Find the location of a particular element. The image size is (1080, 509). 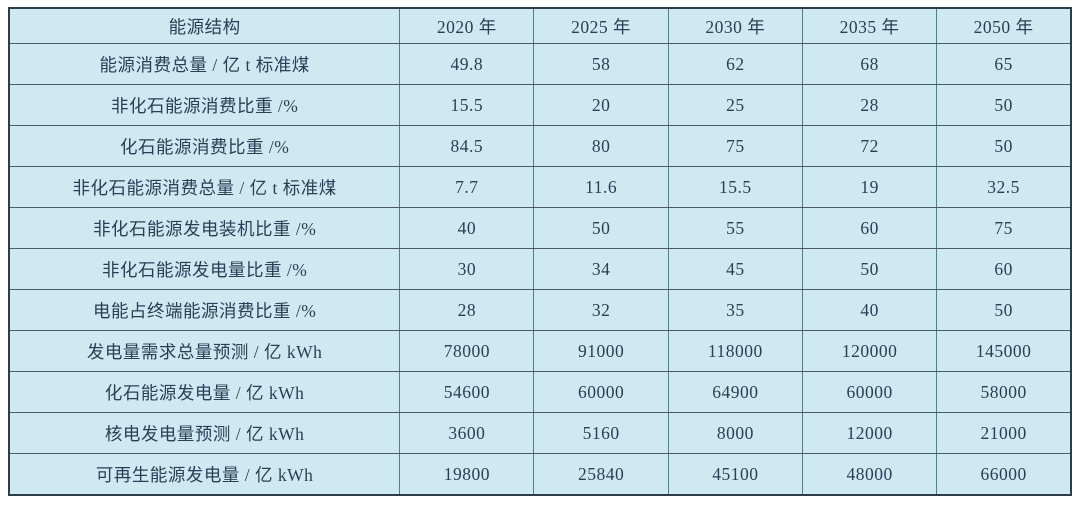

row-value: 58000 is located at coordinates (1004, 392).